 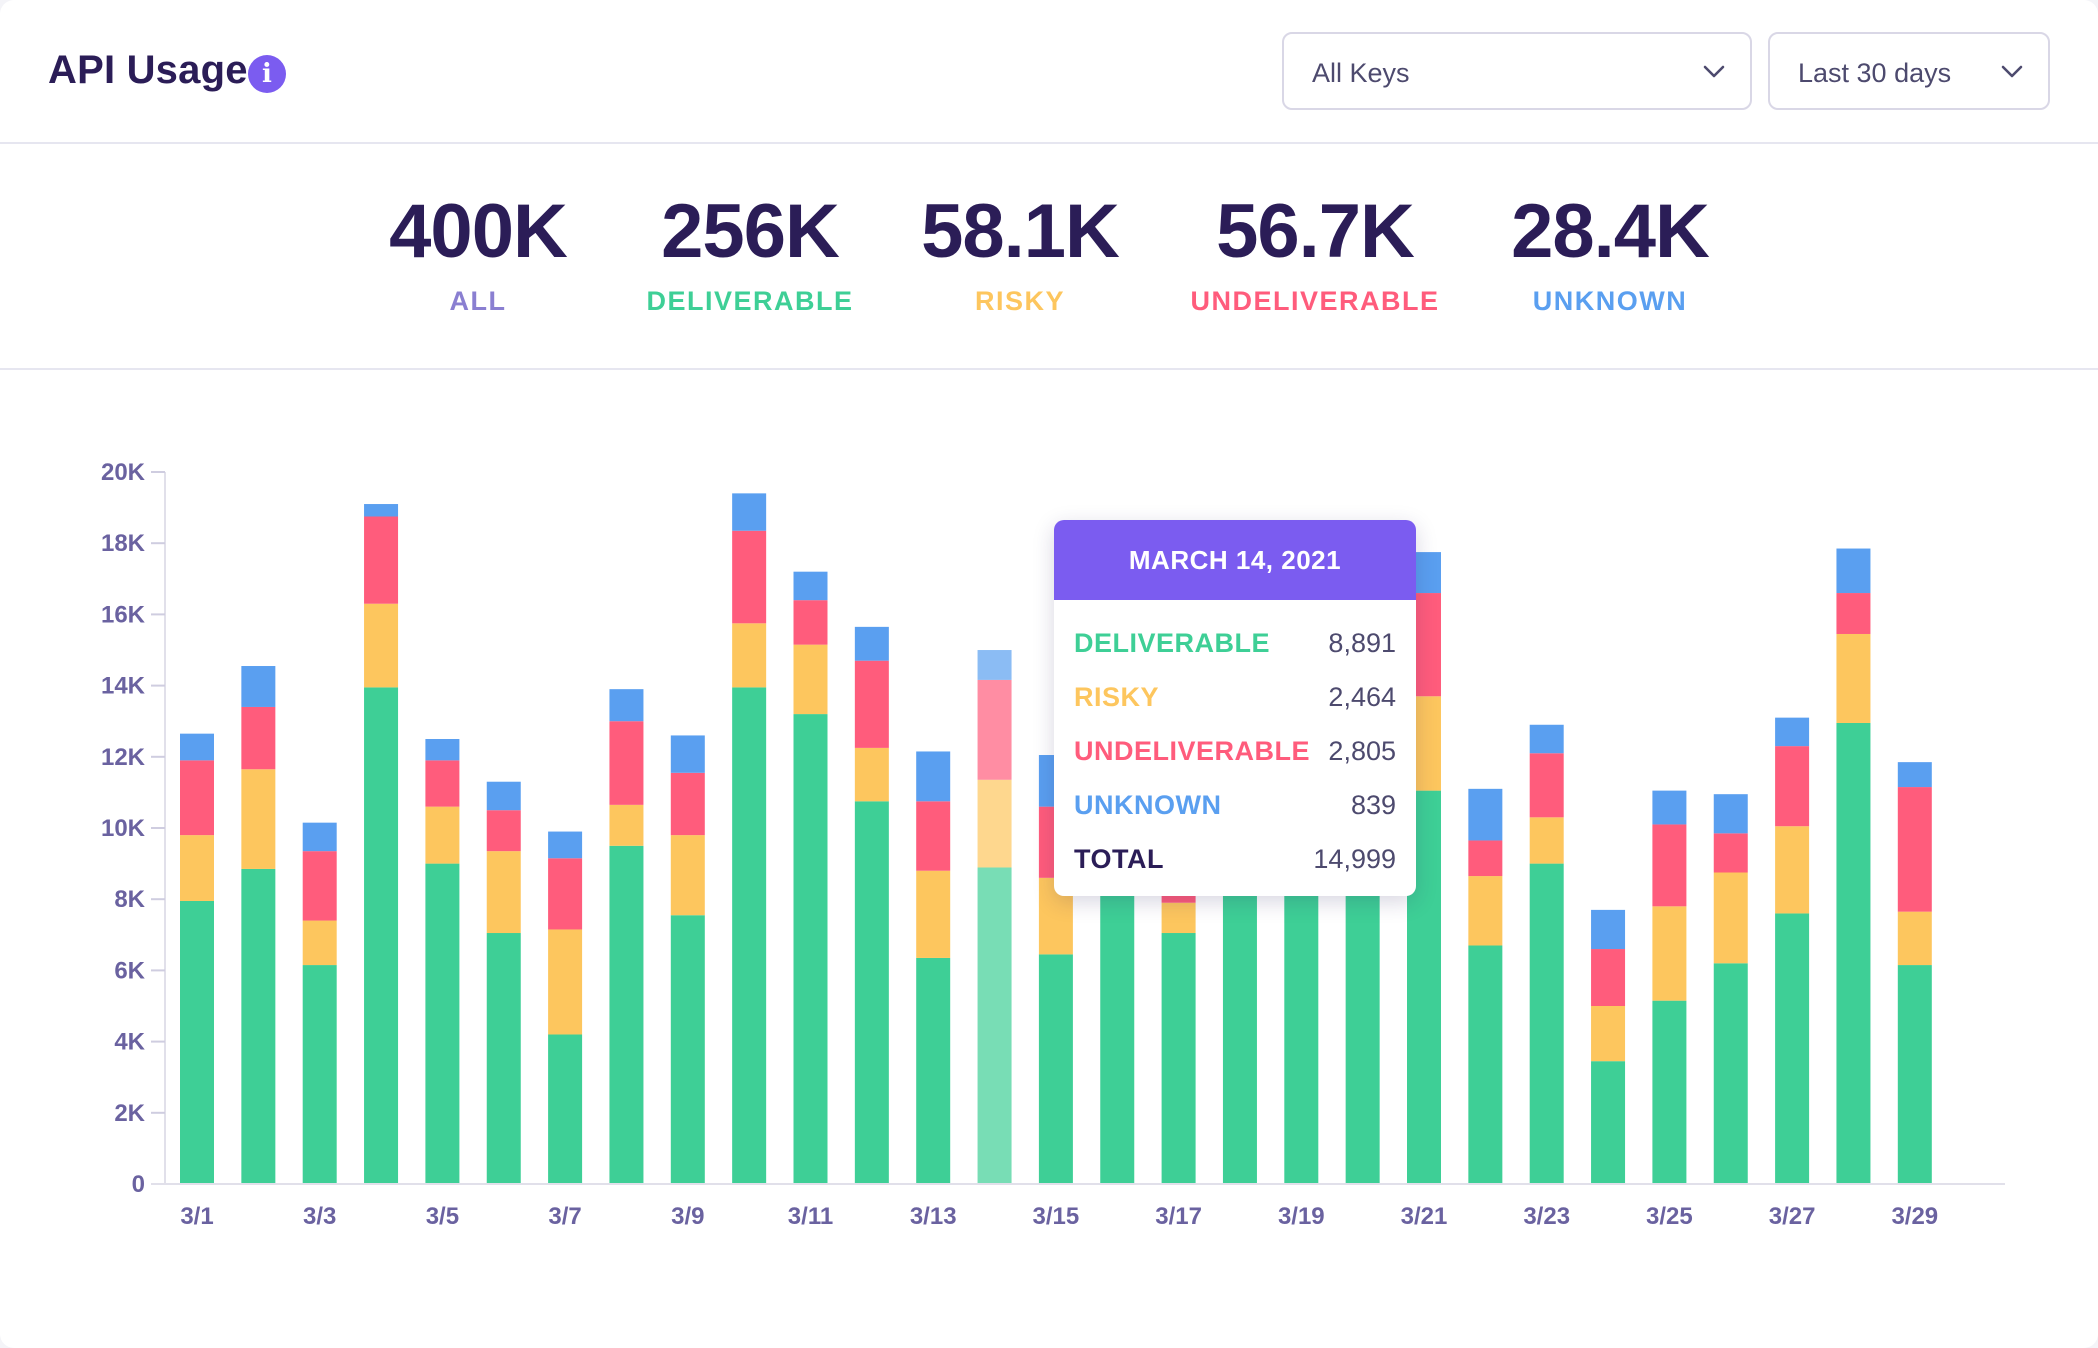 What do you see at coordinates (267, 74) in the screenshot?
I see `info-icon: i` at bounding box center [267, 74].